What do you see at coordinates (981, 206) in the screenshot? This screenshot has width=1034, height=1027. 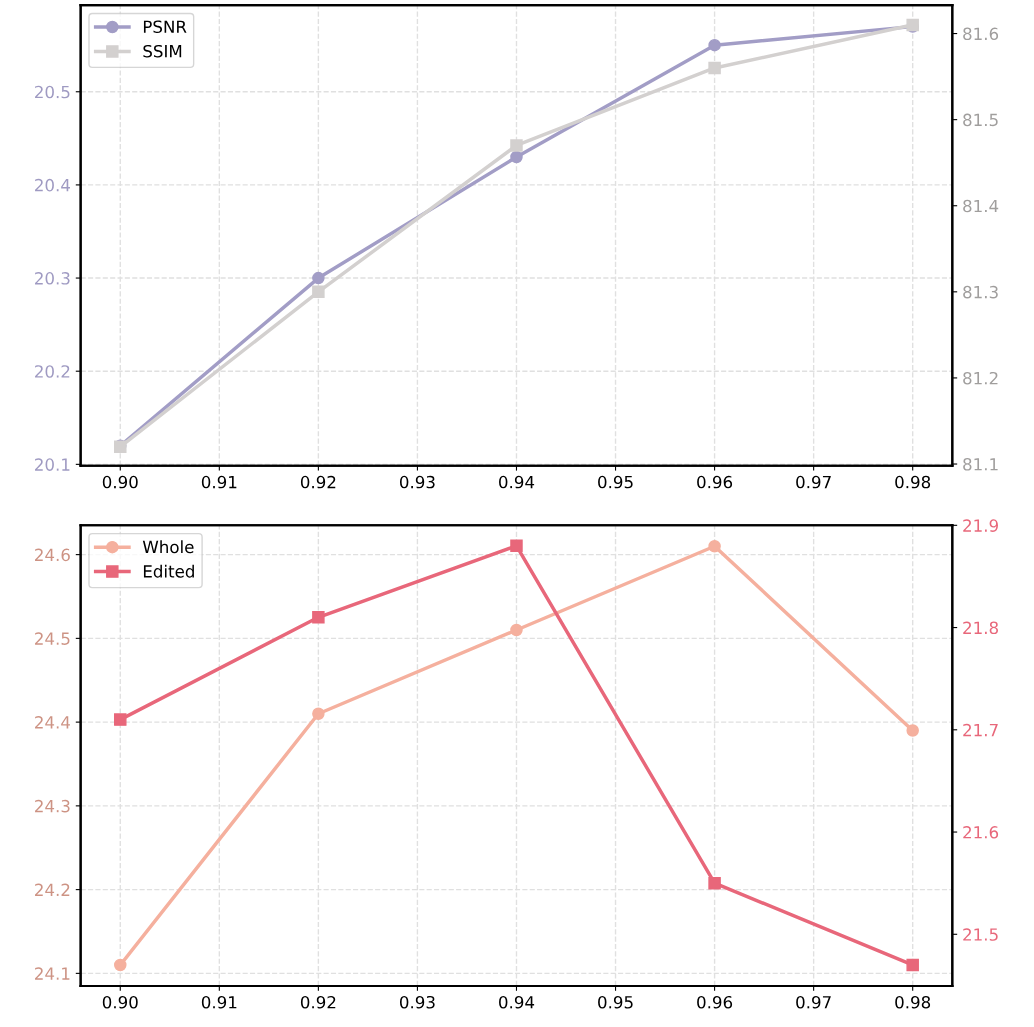 I see `y2-tick-label: 81.4` at bounding box center [981, 206].